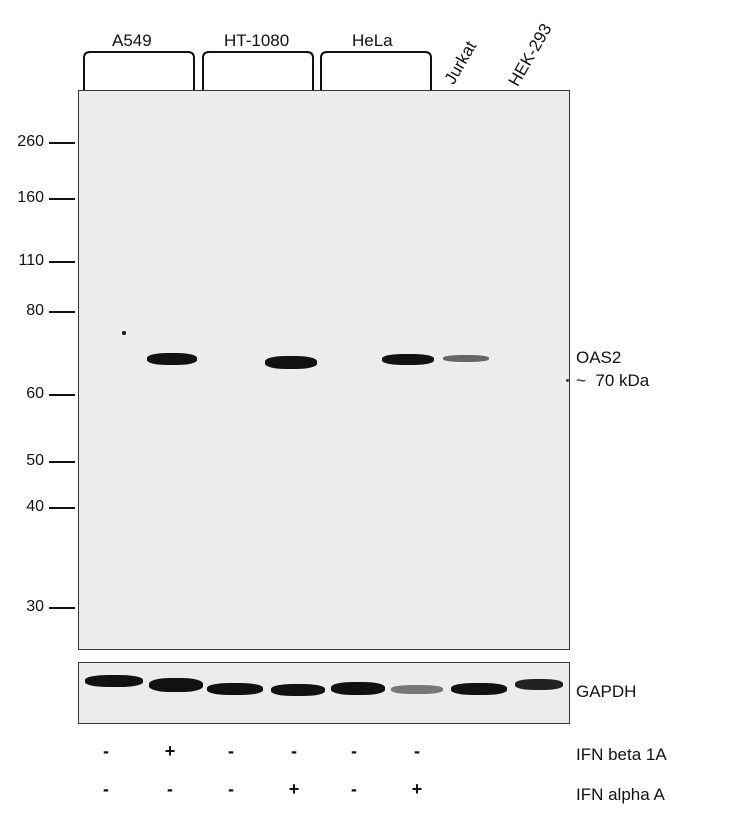 Image resolution: width=736 pixels, height=818 pixels. What do you see at coordinates (35, 393) in the screenshot?
I see `mw-marker-60: 60` at bounding box center [35, 393].